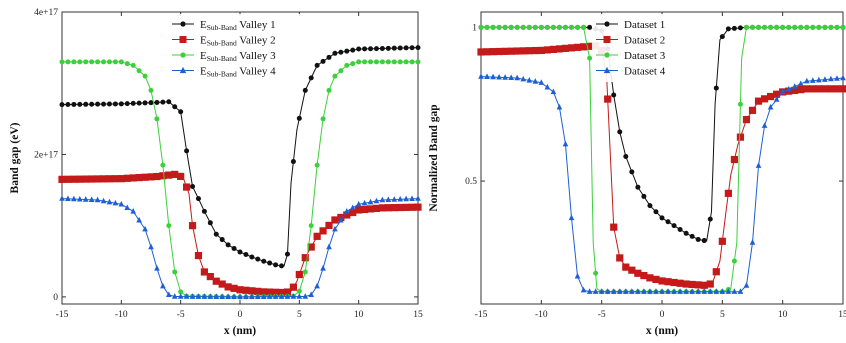 This screenshot has width=846, height=343. Describe the element at coordinates (653, 48) in the screenshot. I see `legend: Dataset 1 Dataset 2 Dataset 3 Dataset 4` at that location.